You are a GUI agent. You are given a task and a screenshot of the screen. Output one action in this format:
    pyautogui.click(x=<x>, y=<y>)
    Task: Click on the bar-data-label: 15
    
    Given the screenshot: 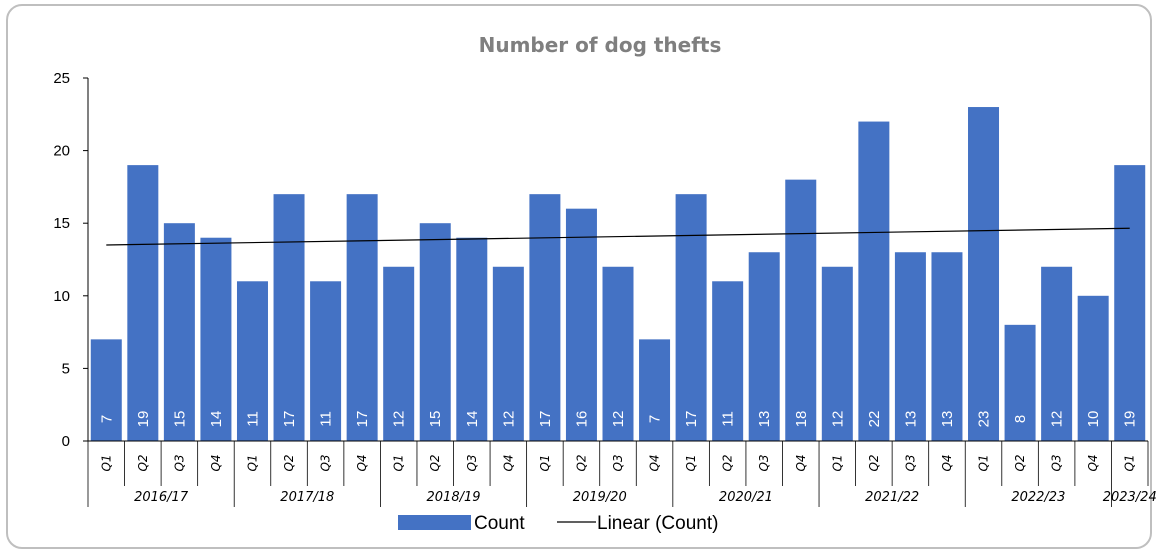 What is the action you would take?
    pyautogui.click(x=435, y=419)
    